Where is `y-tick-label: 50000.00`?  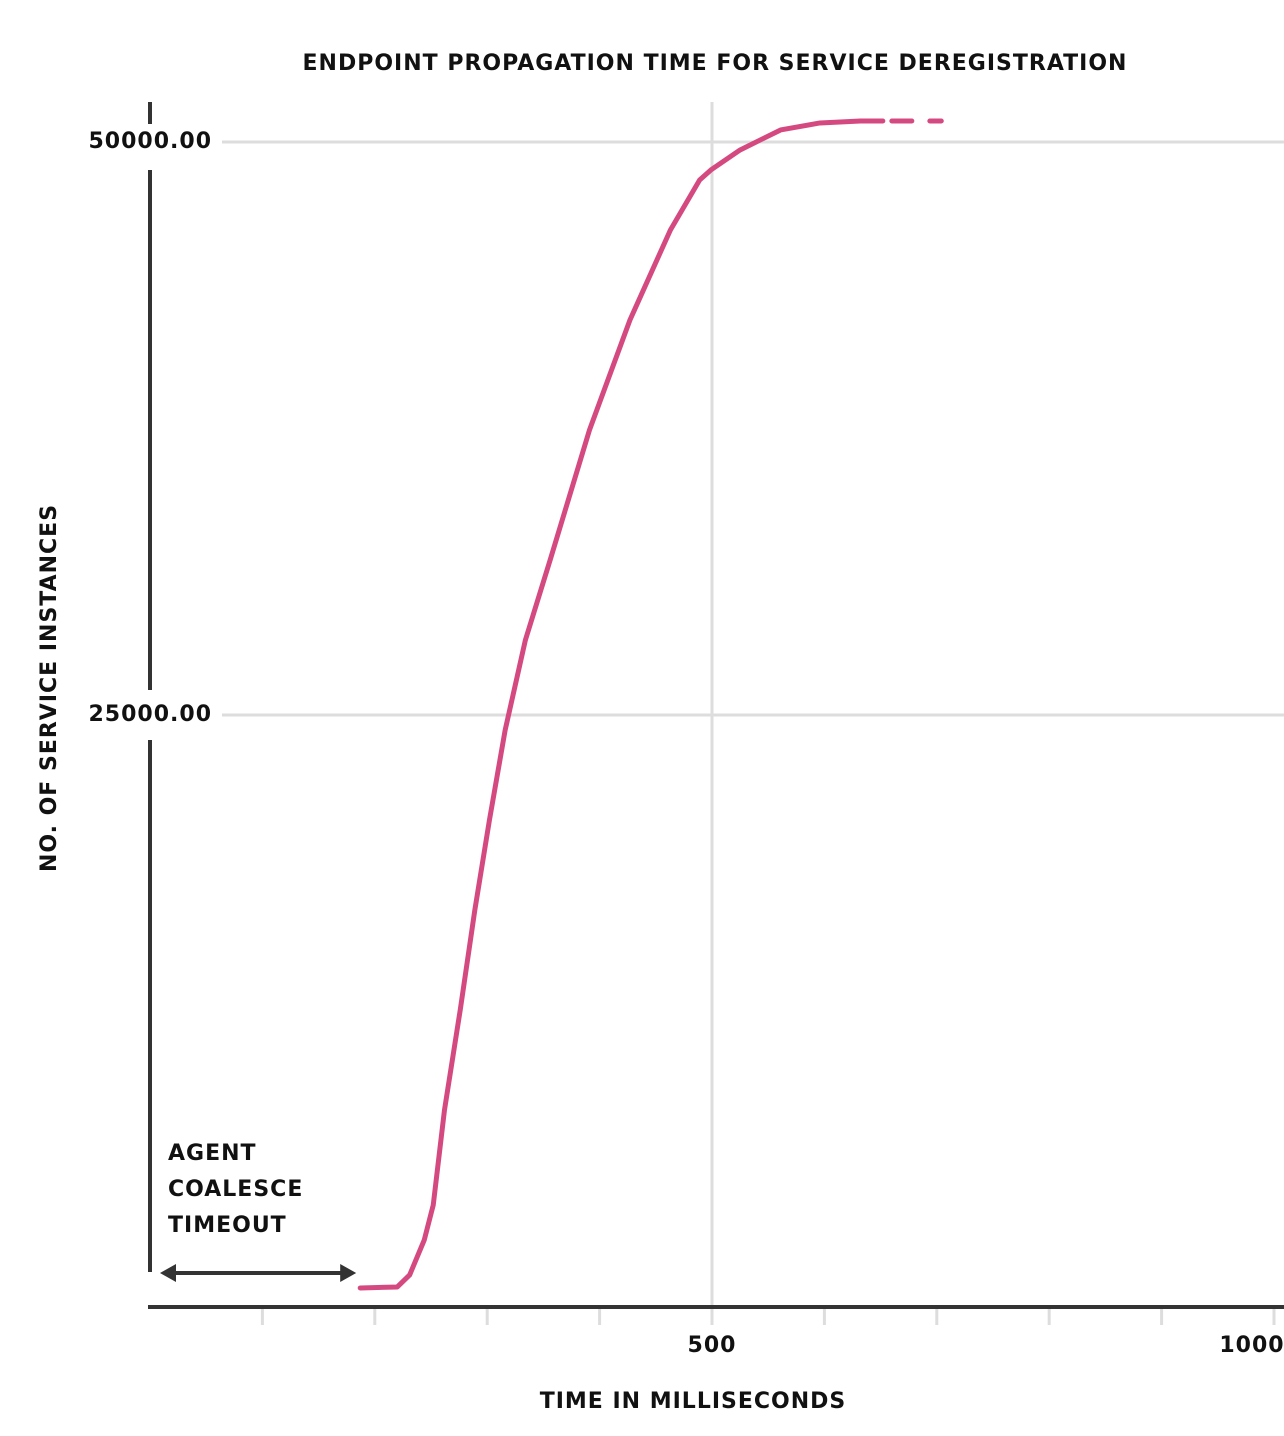
y-tick-label: 50000.00 is located at coordinates (150, 141).